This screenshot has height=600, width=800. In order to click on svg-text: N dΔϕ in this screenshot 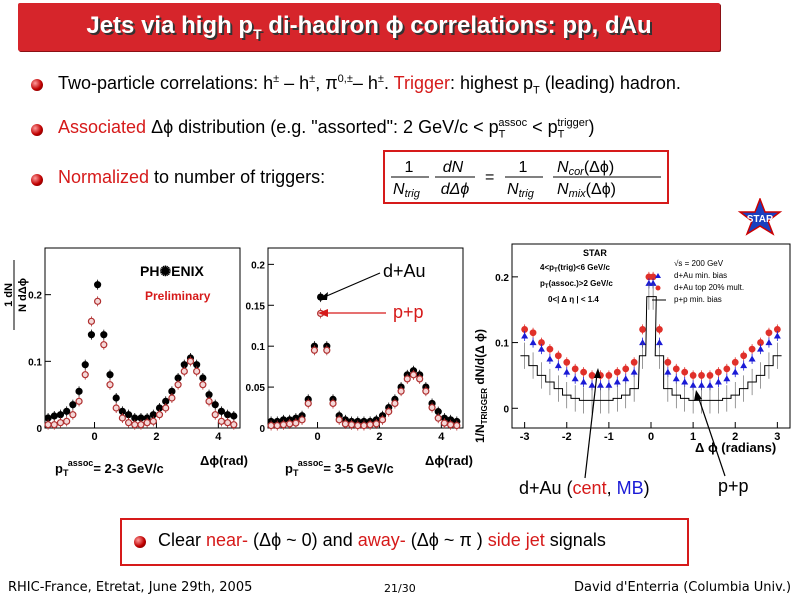, I will do `click(23, 295)`.